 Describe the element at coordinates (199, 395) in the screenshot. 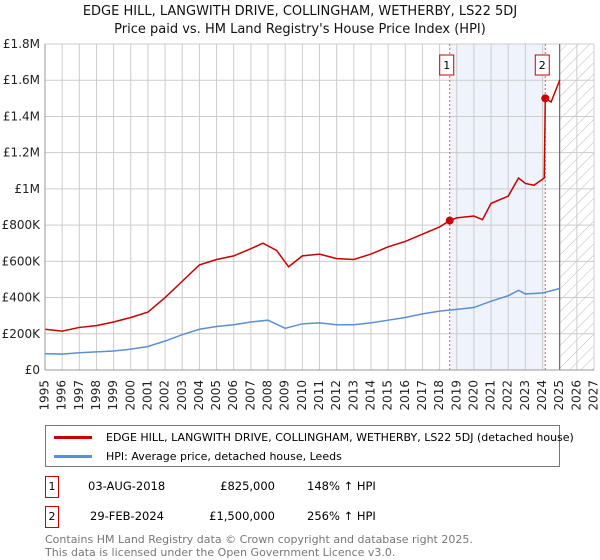

I see `x-tick-label: 2004` at that location.